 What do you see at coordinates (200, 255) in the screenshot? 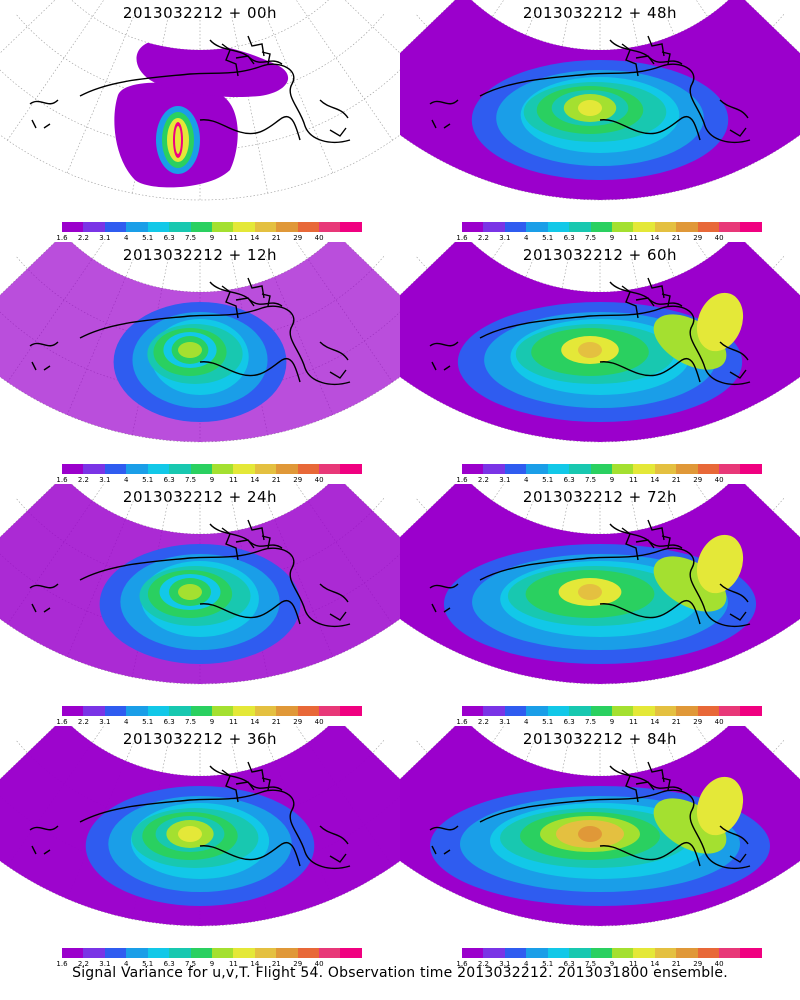
I see `panel-title: 2013032212 + 12h` at bounding box center [200, 255].